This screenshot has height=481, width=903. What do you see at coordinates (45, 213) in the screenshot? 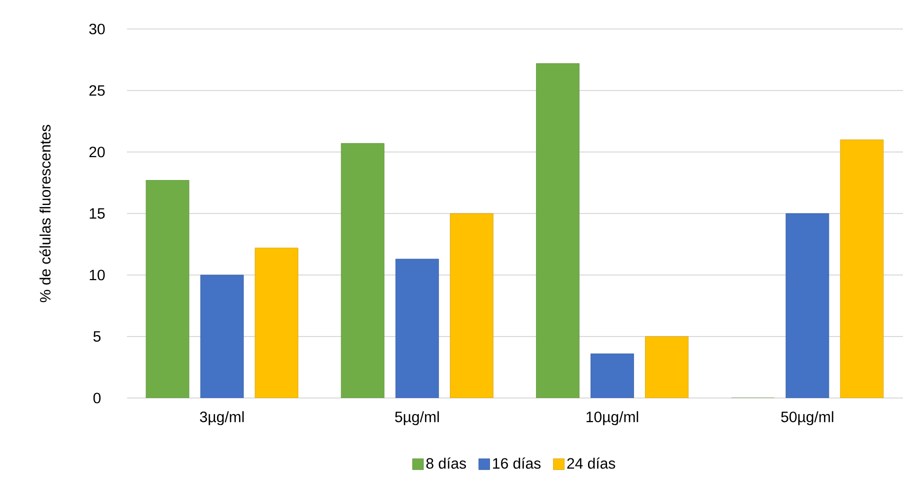
I see `y-axis-title: % de células fluorescentes` at bounding box center [45, 213].